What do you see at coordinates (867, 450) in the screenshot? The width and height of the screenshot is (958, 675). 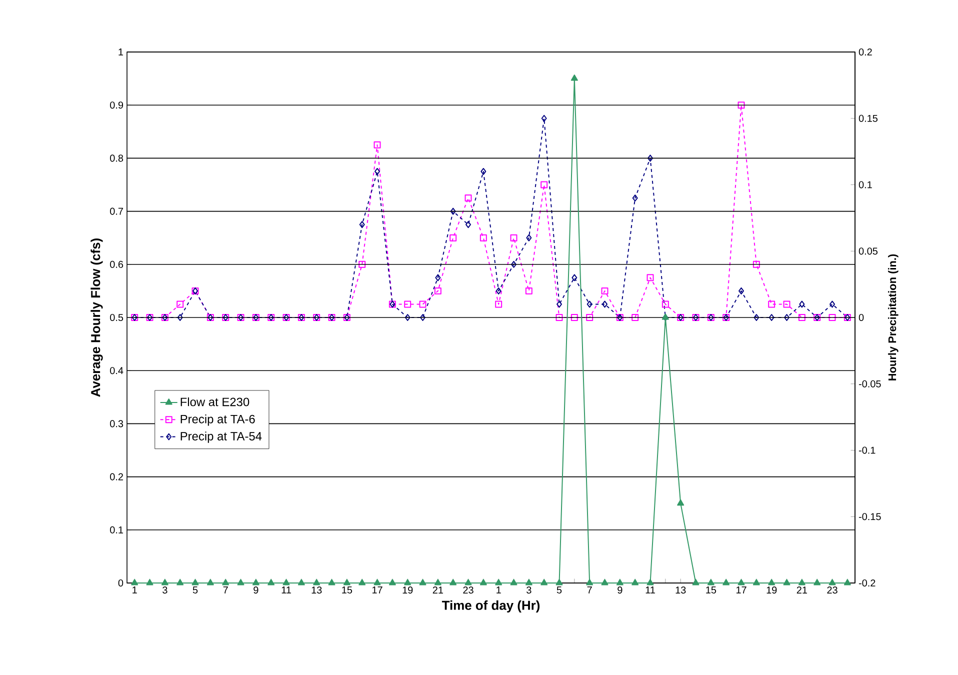 I see `y2-tick-label: -0.1` at bounding box center [867, 450].